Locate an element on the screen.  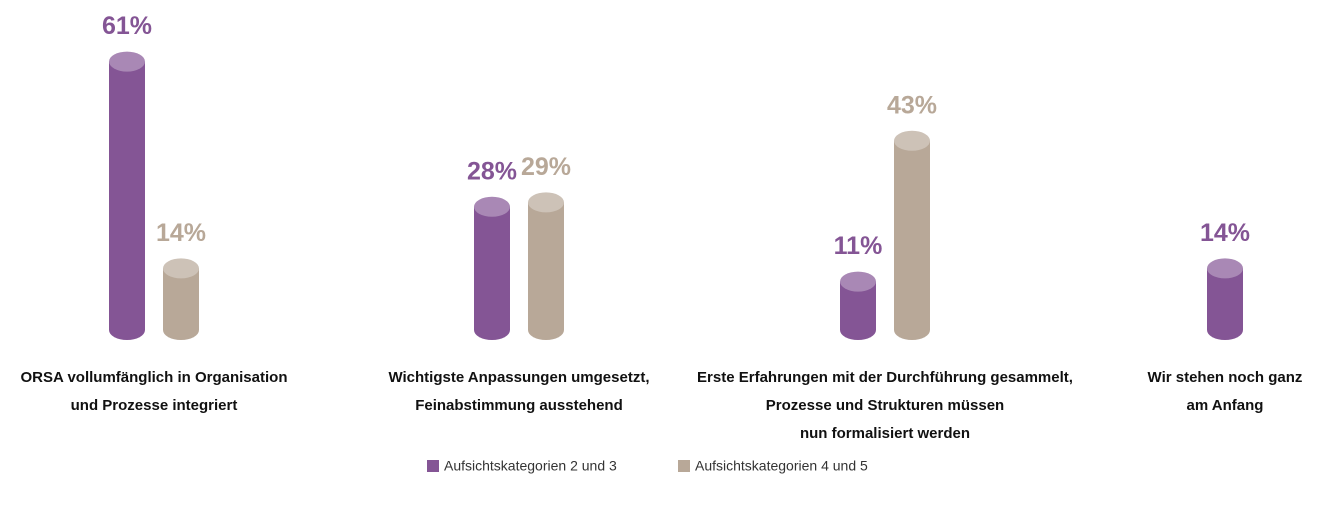
x-tick-label: ORSA vollumfänglich in Organisation is located at coordinates (154, 377).